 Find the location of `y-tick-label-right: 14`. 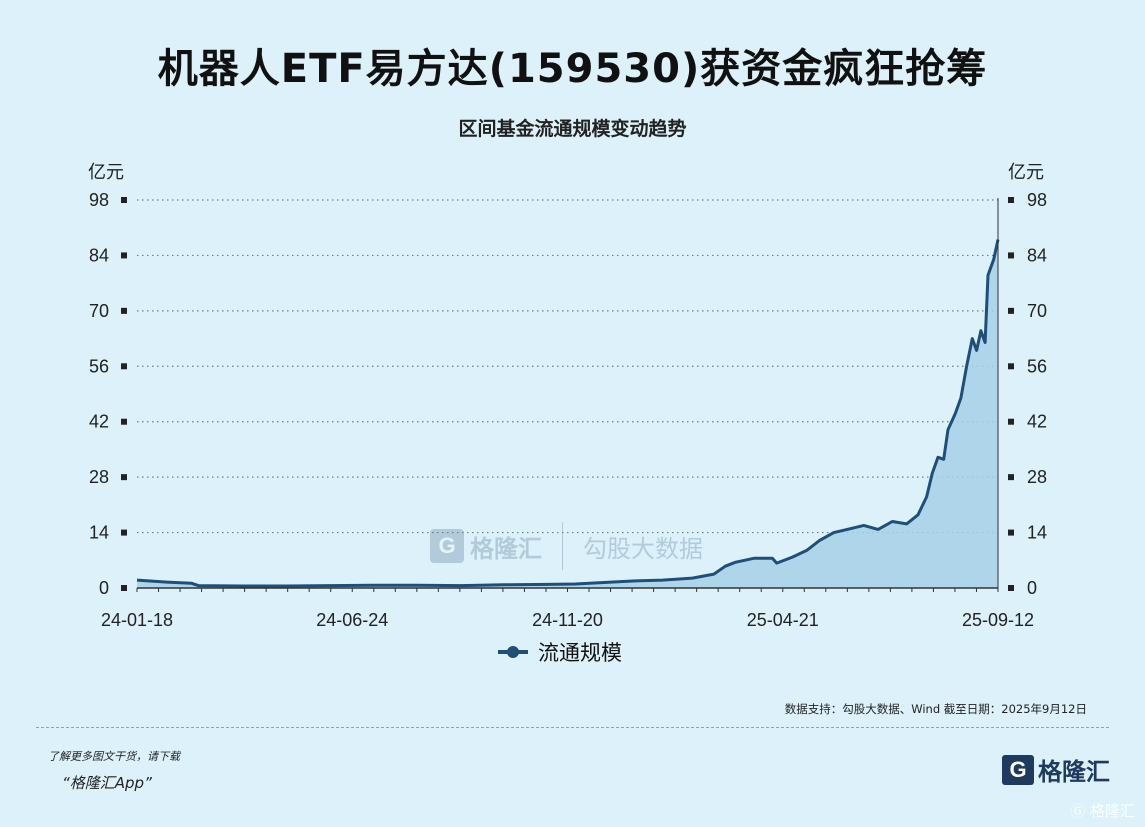

y-tick-label-right: 14 is located at coordinates (1037, 533).